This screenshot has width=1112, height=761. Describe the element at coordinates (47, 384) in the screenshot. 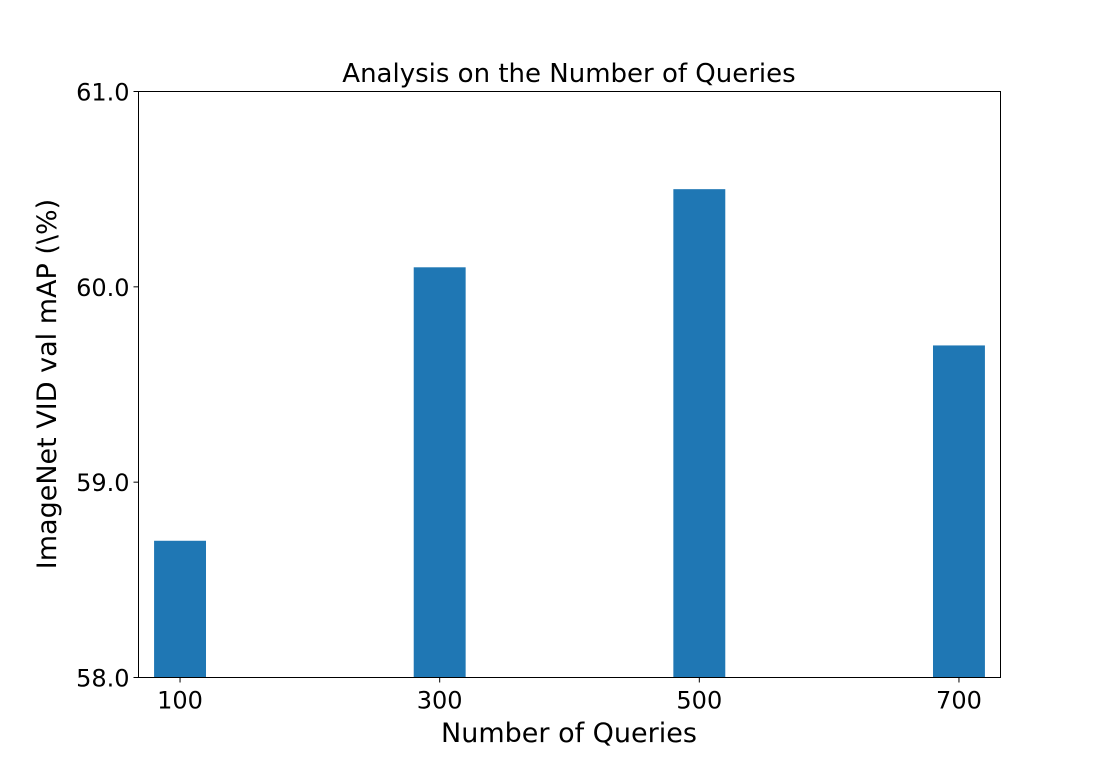

I see `y-axis-label: ImageNet VID val mAP (\%)` at that location.